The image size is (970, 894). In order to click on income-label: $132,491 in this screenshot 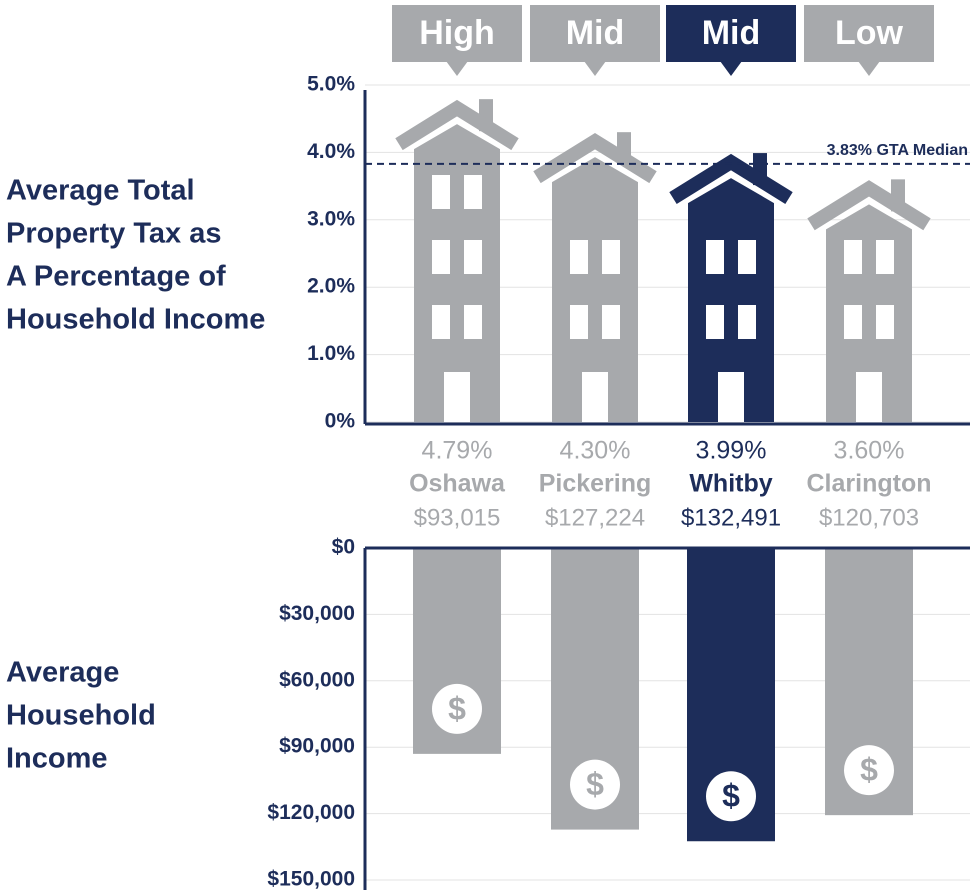, I will do `click(731, 517)`.